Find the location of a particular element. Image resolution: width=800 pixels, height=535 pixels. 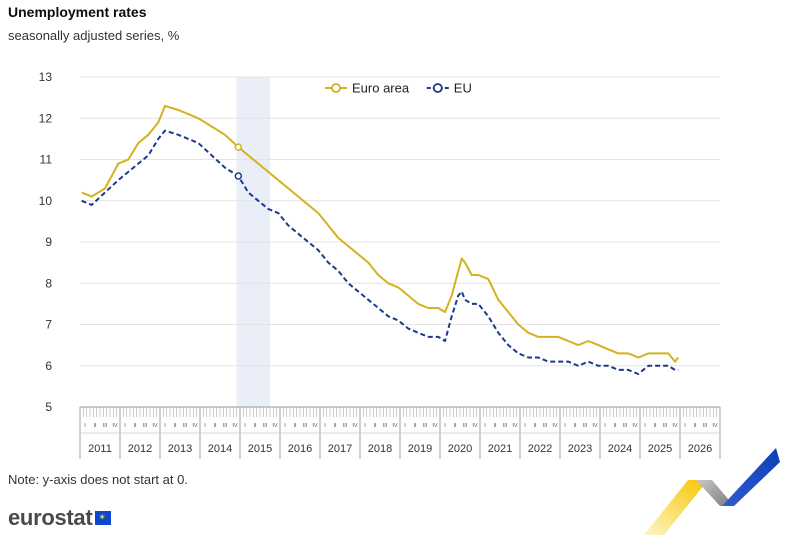

year-label: 2025 is located at coordinates (660, 449).